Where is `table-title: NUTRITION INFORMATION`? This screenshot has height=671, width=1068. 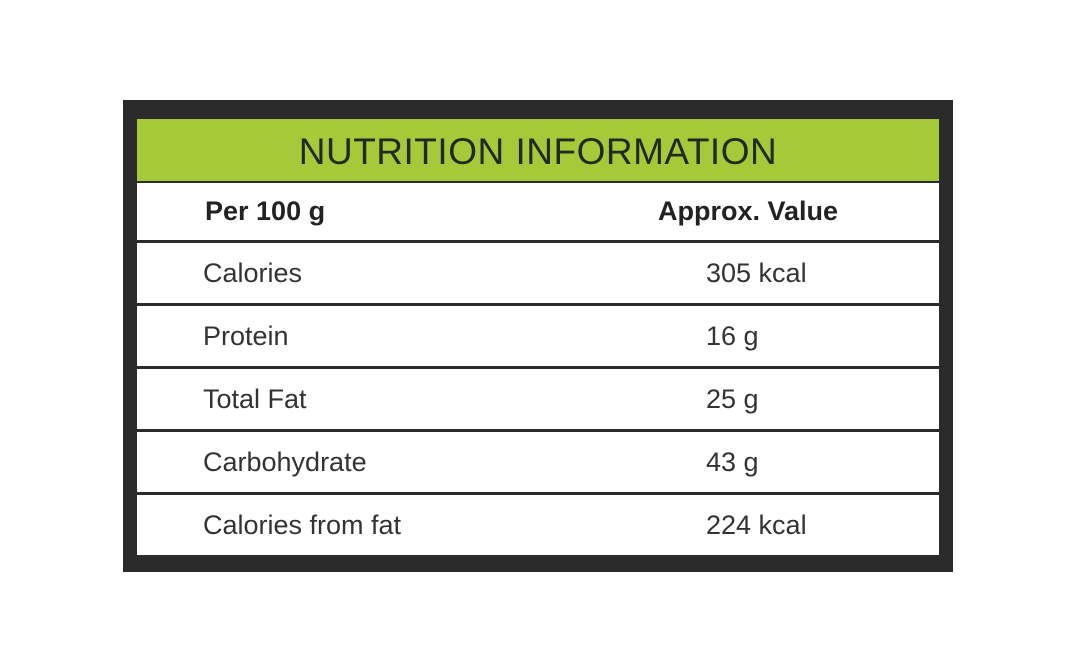 table-title: NUTRITION INFORMATION is located at coordinates (538, 151).